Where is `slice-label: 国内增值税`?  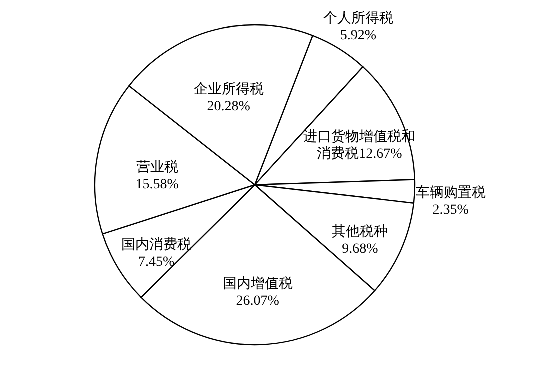
slice-label: 国内增值税 is located at coordinates (257, 284).